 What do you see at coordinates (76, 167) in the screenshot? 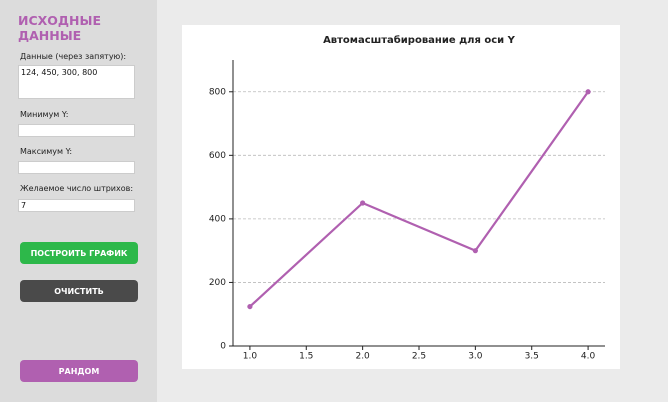
I see `max-input` at bounding box center [76, 167].